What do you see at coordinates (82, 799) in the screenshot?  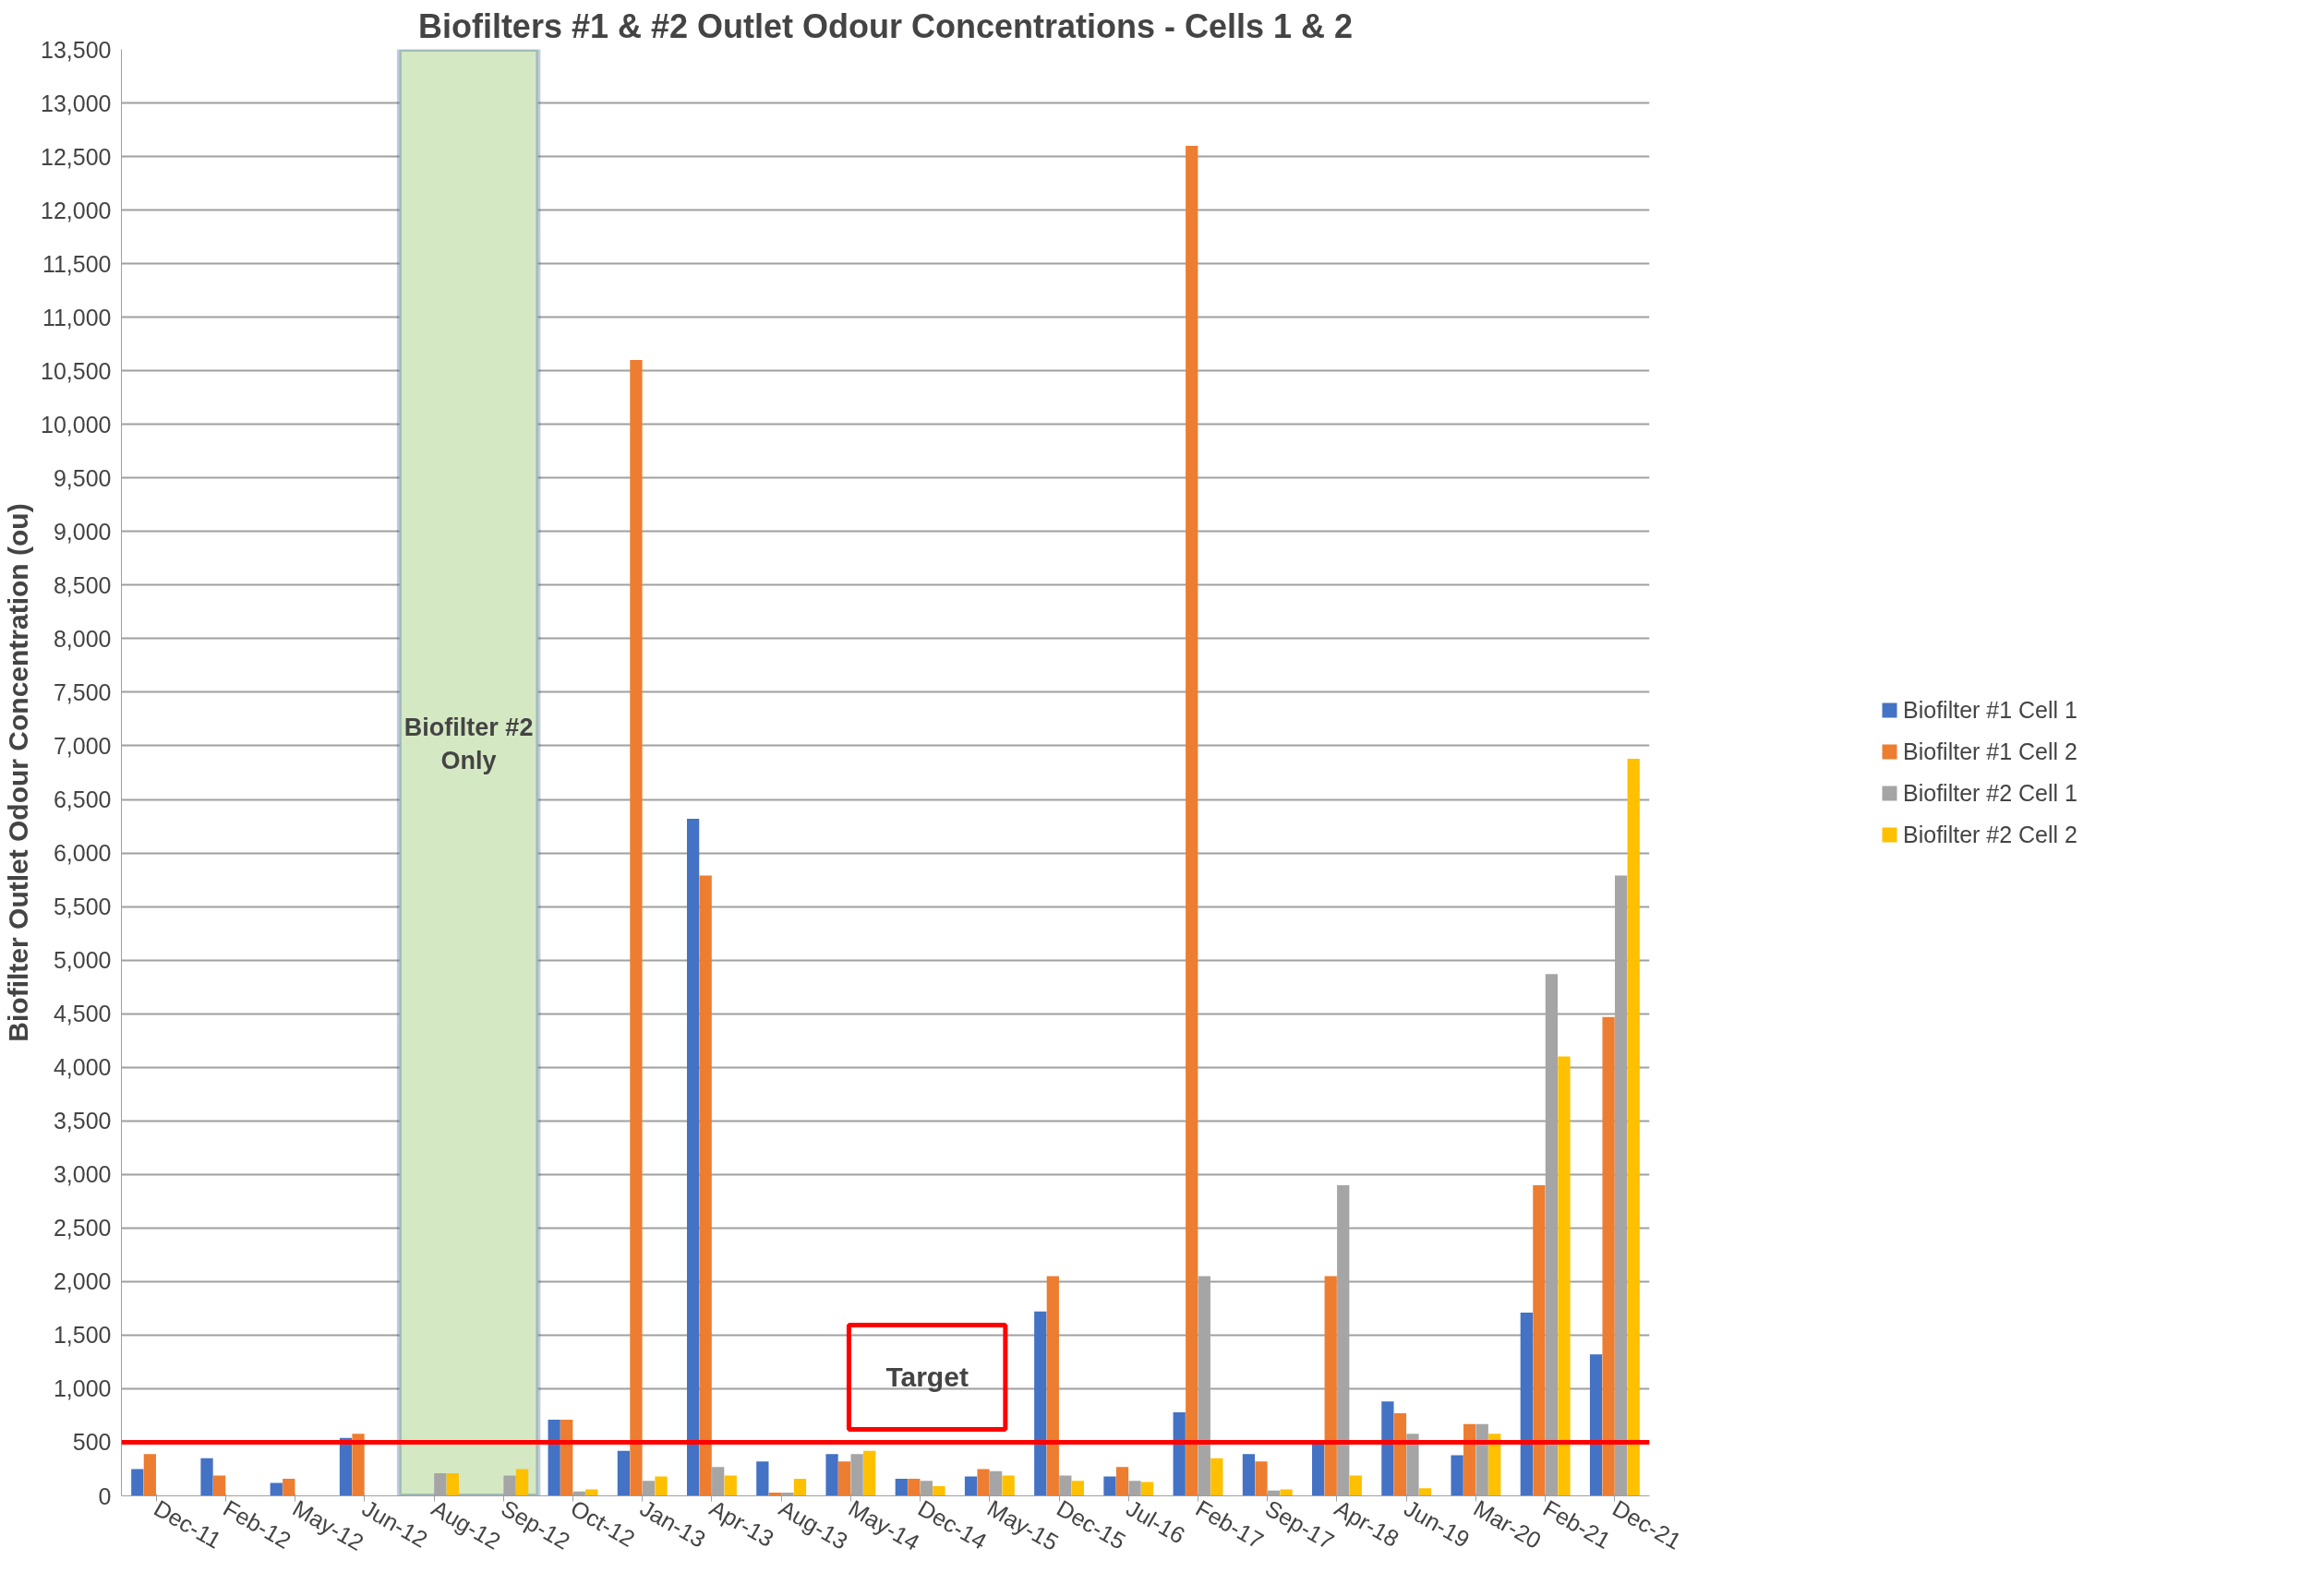 I see `y-tick-label: 6,500` at bounding box center [82, 799].